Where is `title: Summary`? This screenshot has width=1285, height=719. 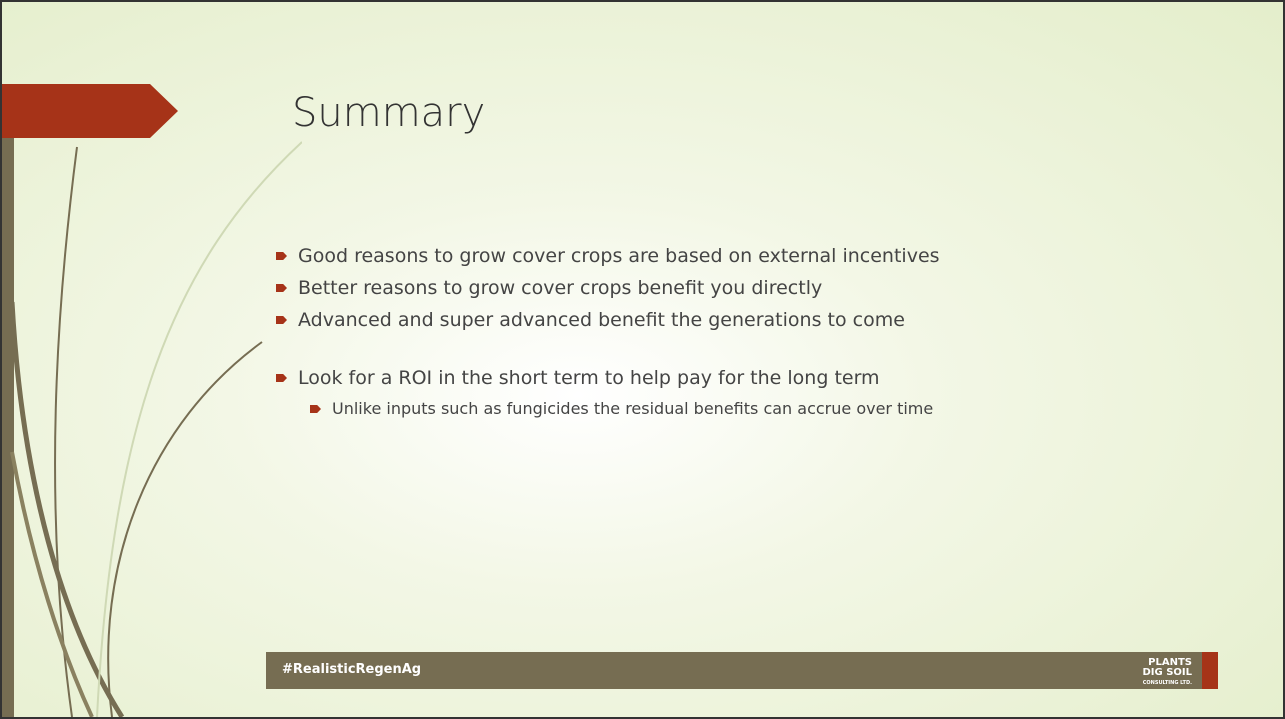
title: Summary is located at coordinates (389, 113).